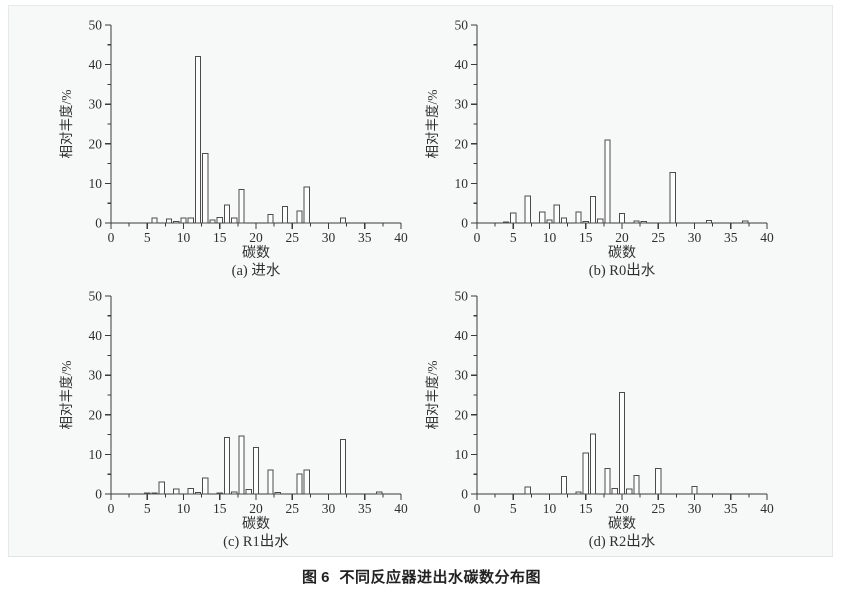  Describe the element at coordinates (621, 541) in the screenshot. I see `subplot-title: (d) R2出水` at that location.